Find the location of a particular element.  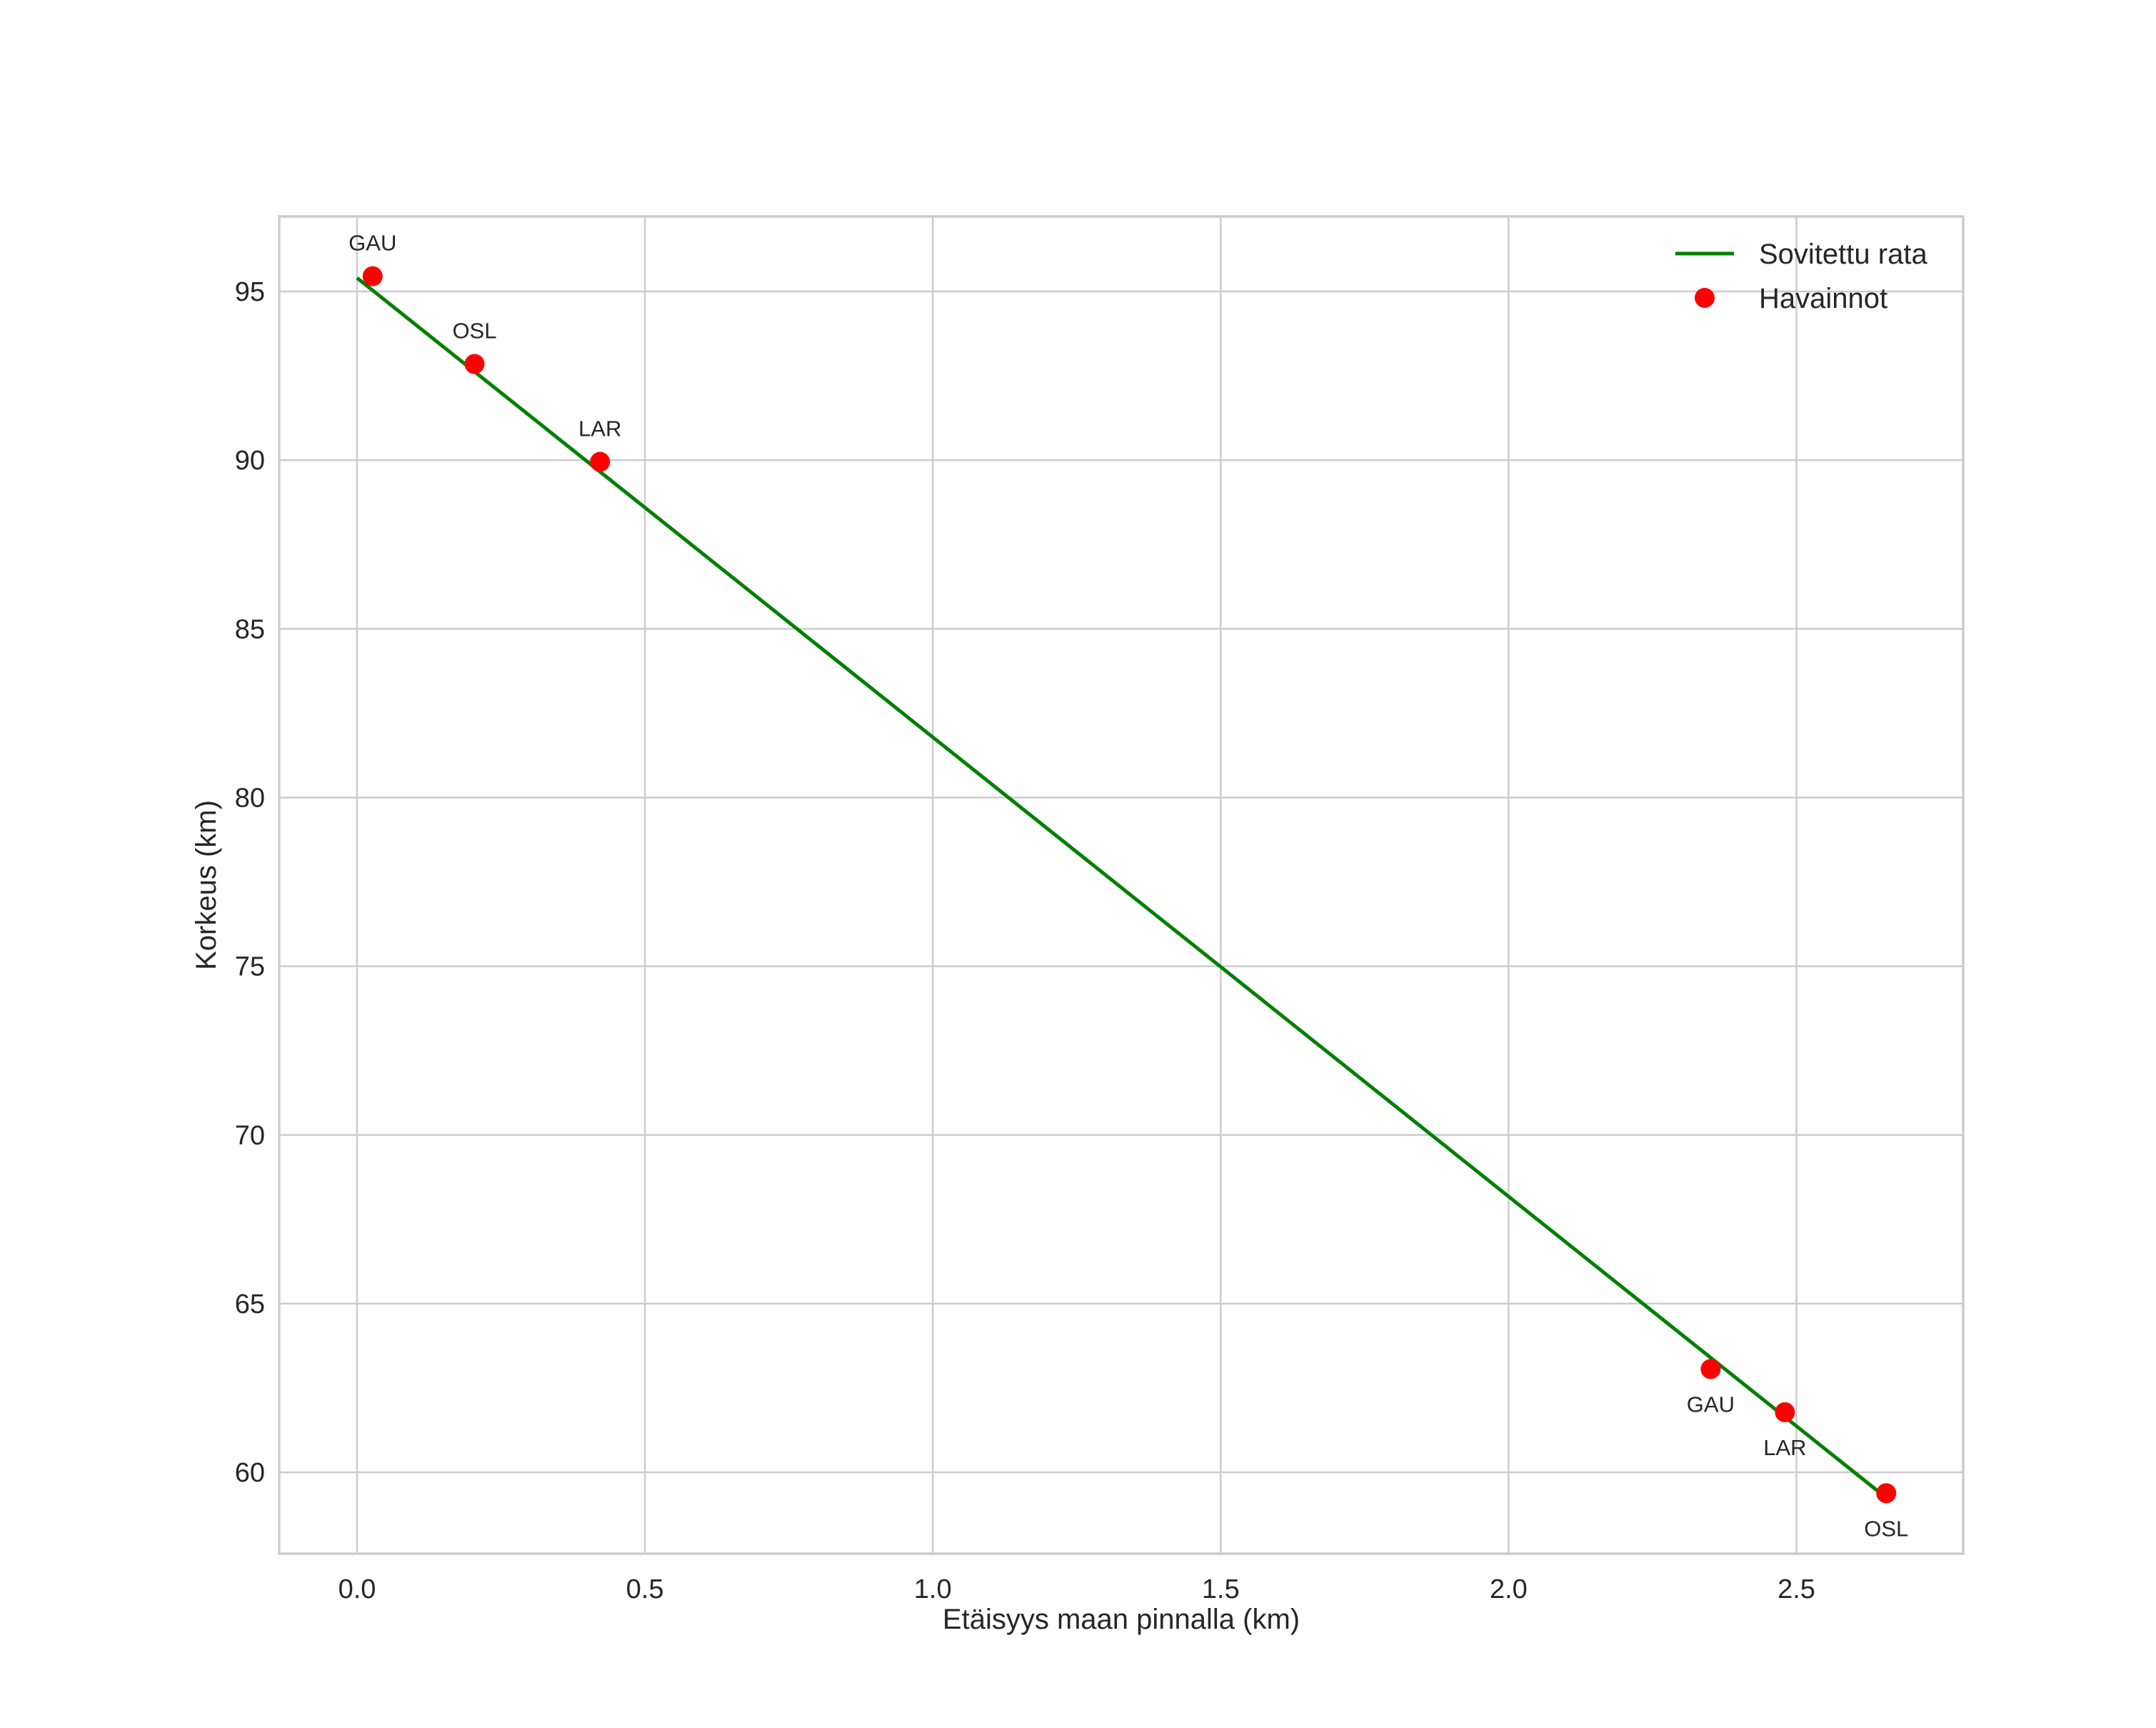

legend-label-observations: Havainnot is located at coordinates (1823, 298).